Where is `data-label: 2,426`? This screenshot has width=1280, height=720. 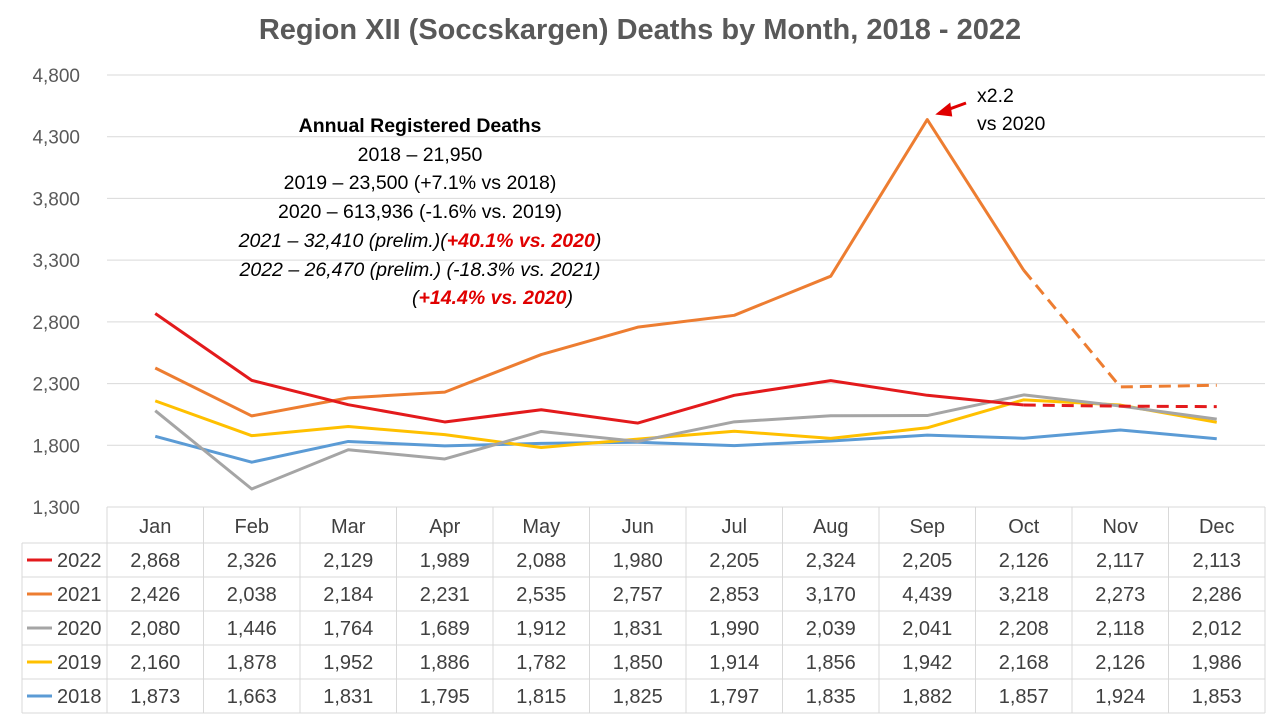 data-label: 2,426 is located at coordinates (155, 595).